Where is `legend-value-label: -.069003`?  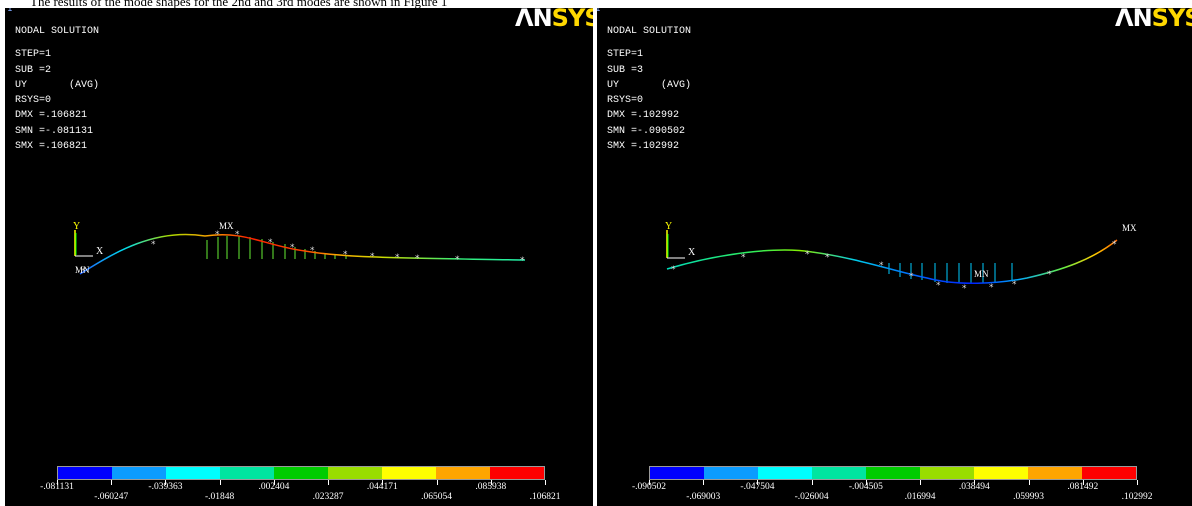 legend-value-label: -.069003 is located at coordinates (703, 497).